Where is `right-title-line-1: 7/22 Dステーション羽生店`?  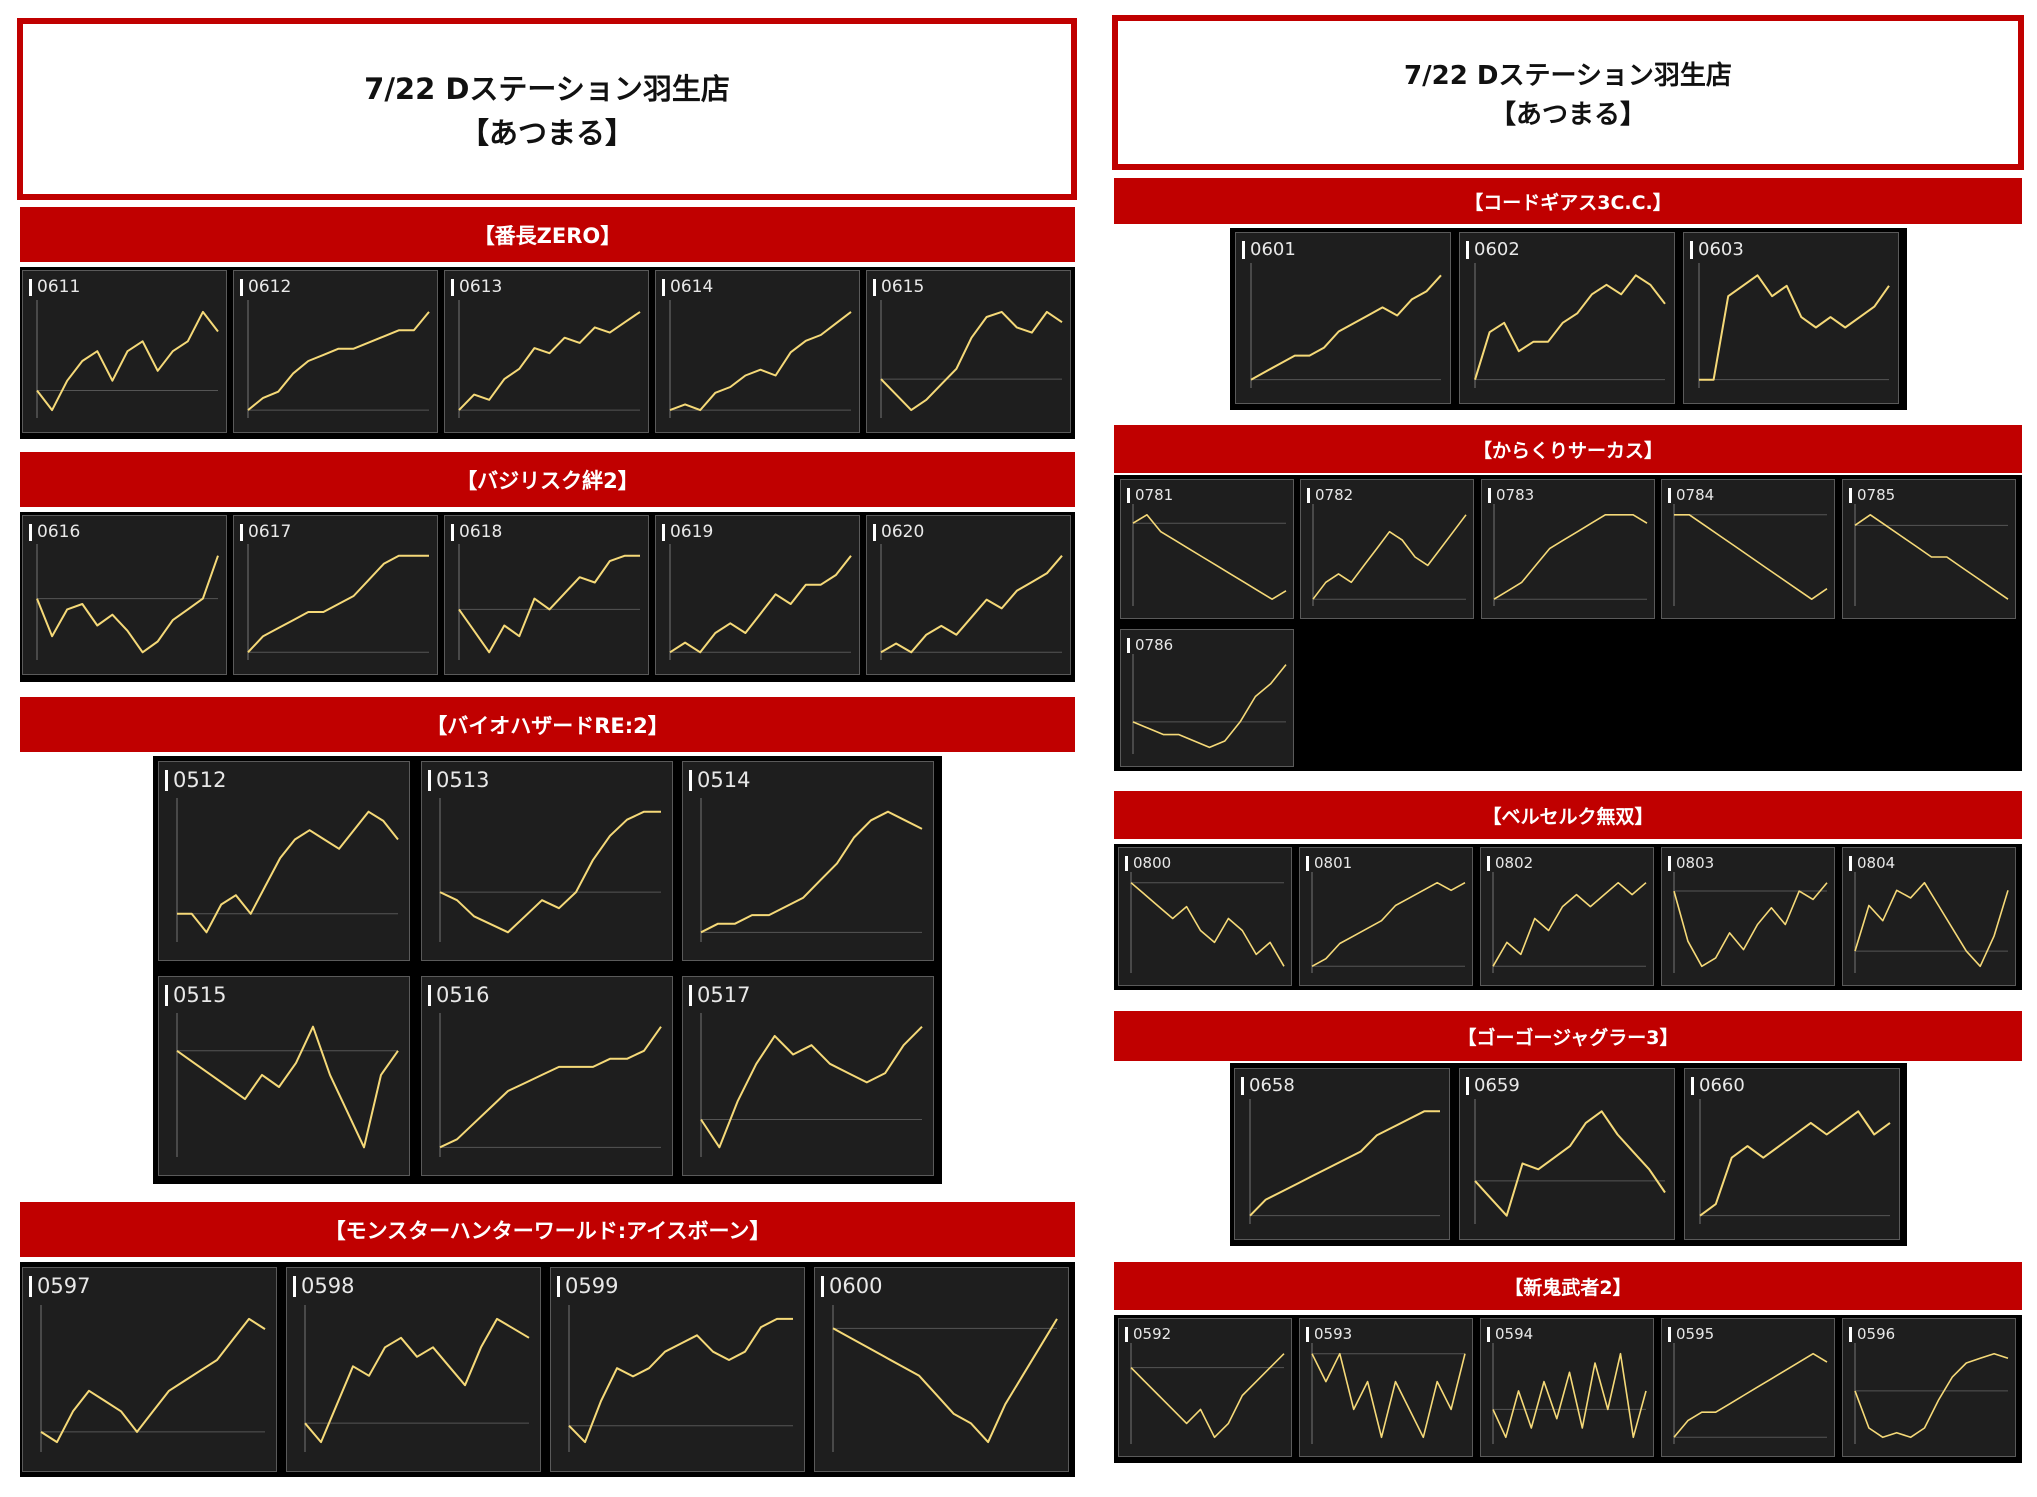 right-title-line-1: 7/22 Dステーション羽生店 is located at coordinates (1568, 75).